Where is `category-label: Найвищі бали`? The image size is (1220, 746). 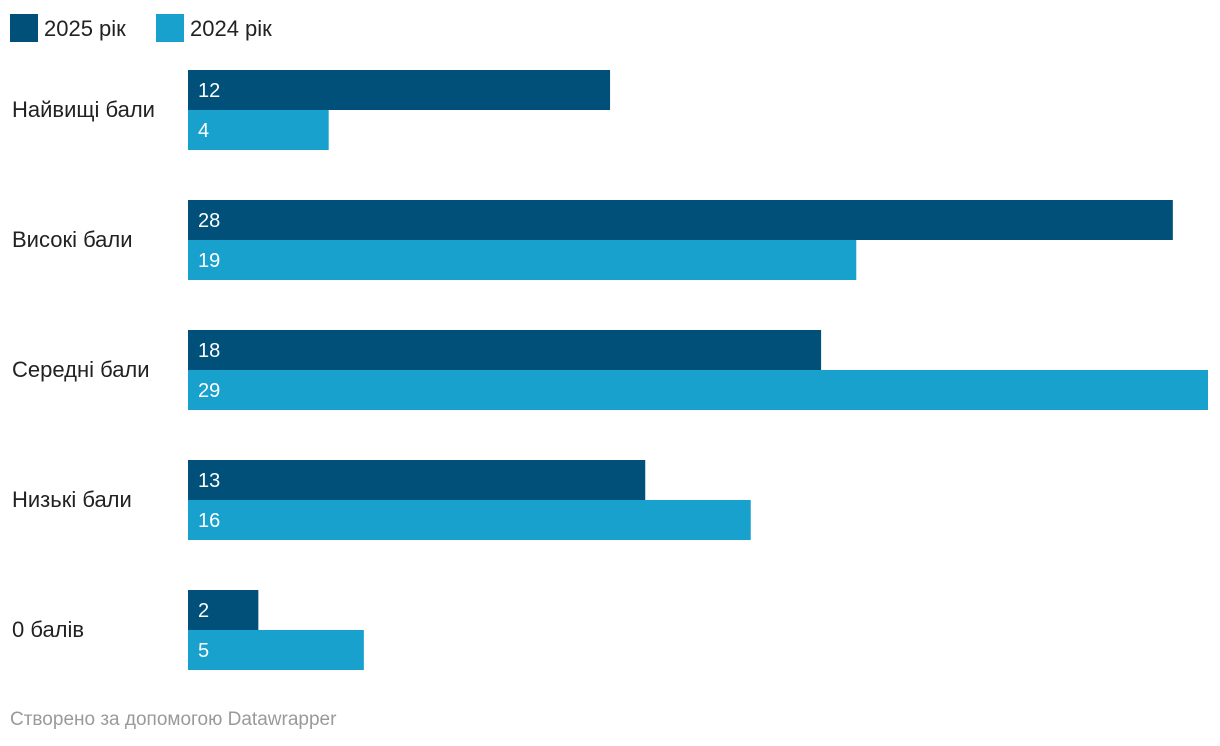
category-label: Найвищі бали is located at coordinates (83, 109).